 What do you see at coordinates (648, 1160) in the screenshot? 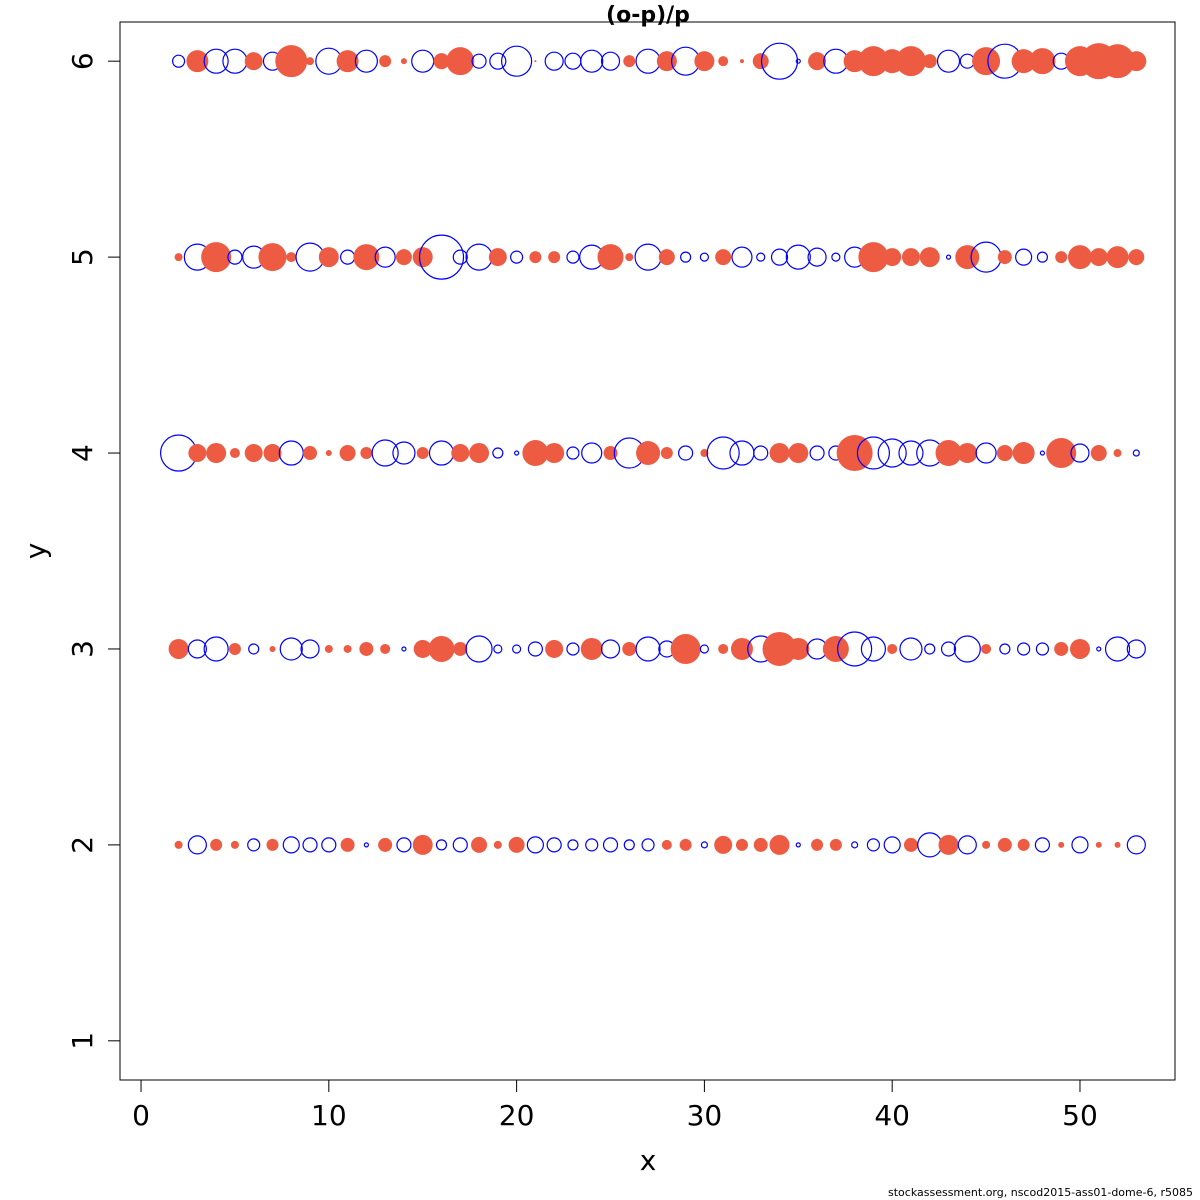
I see `x-axis-label: x` at bounding box center [648, 1160].